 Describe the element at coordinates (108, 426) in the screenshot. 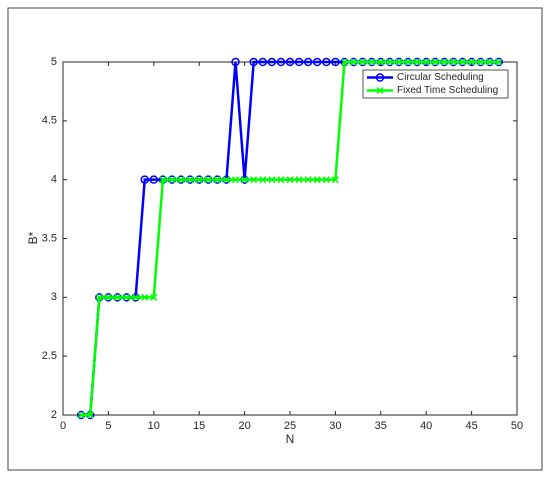

I see `x-tick-label: 5` at that location.